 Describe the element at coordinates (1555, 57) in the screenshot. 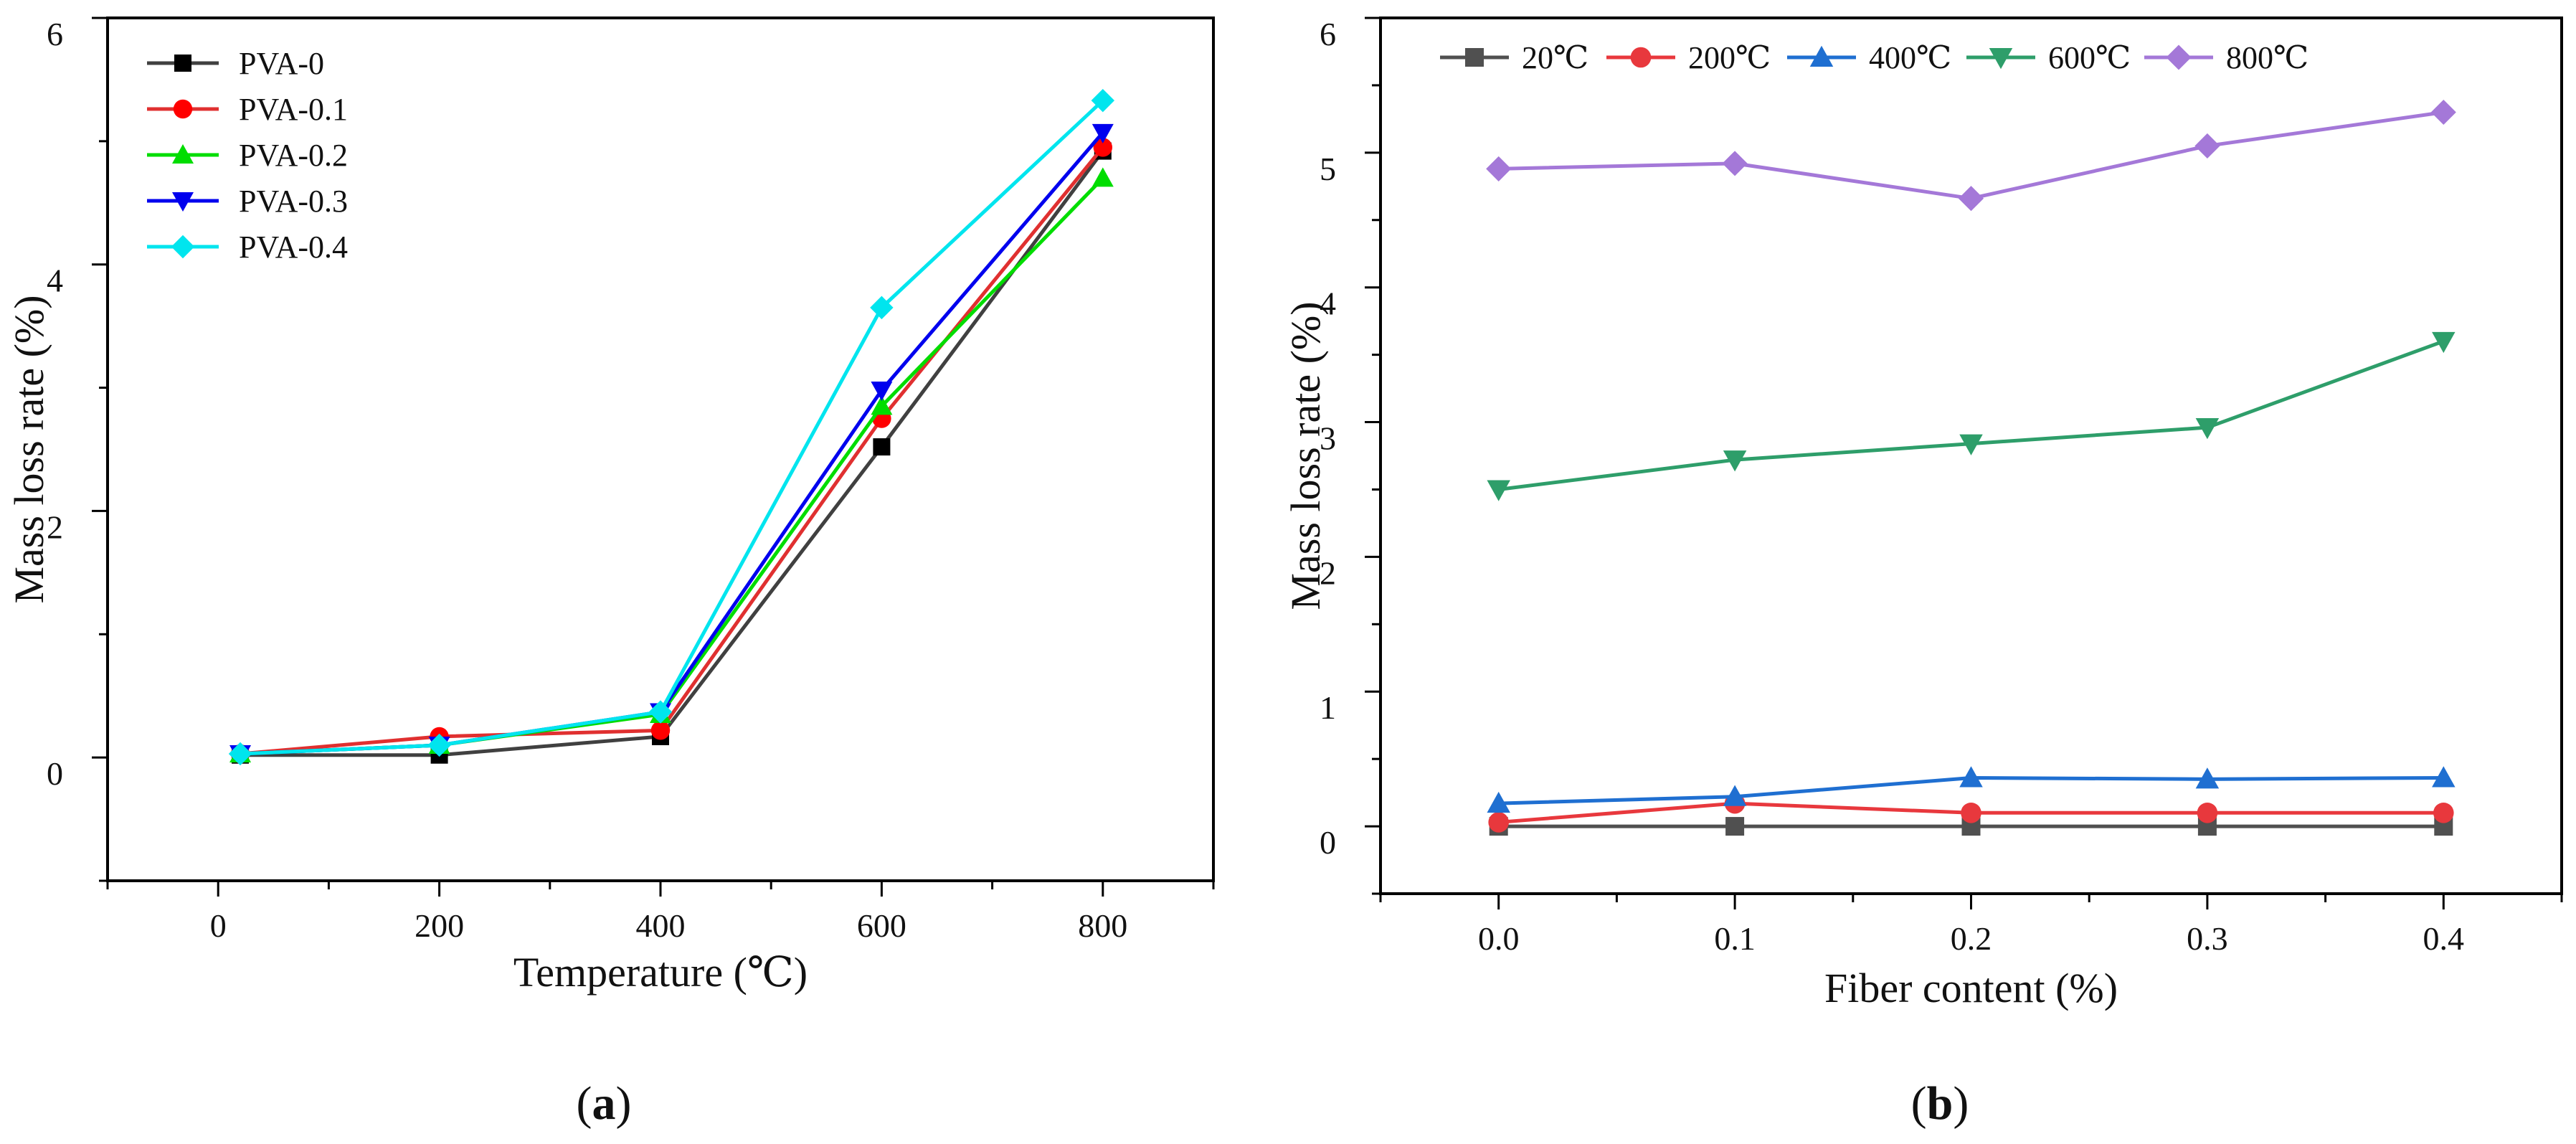

I see `legend-label: 20℃` at that location.